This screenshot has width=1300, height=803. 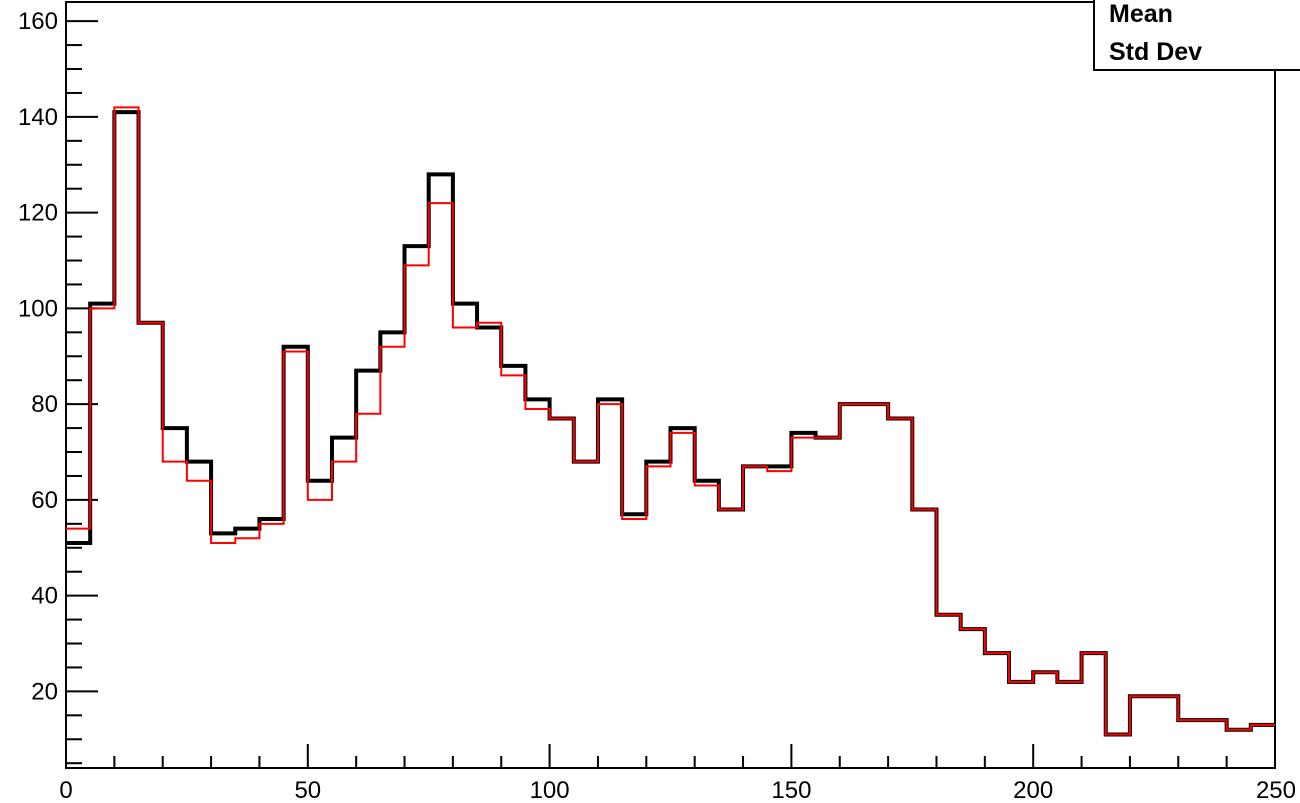 I want to click on y-axis: 20 40 60 80 100 120 140 160, so click(x=58, y=386).